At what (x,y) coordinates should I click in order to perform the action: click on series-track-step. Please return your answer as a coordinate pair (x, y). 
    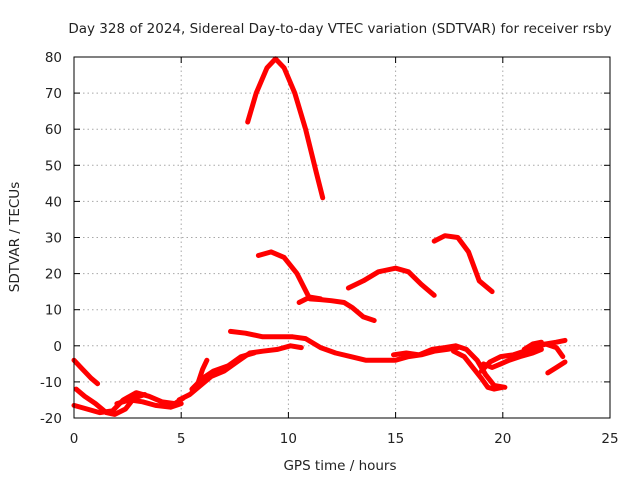
    Looking at the image, I should click on (449, 366).